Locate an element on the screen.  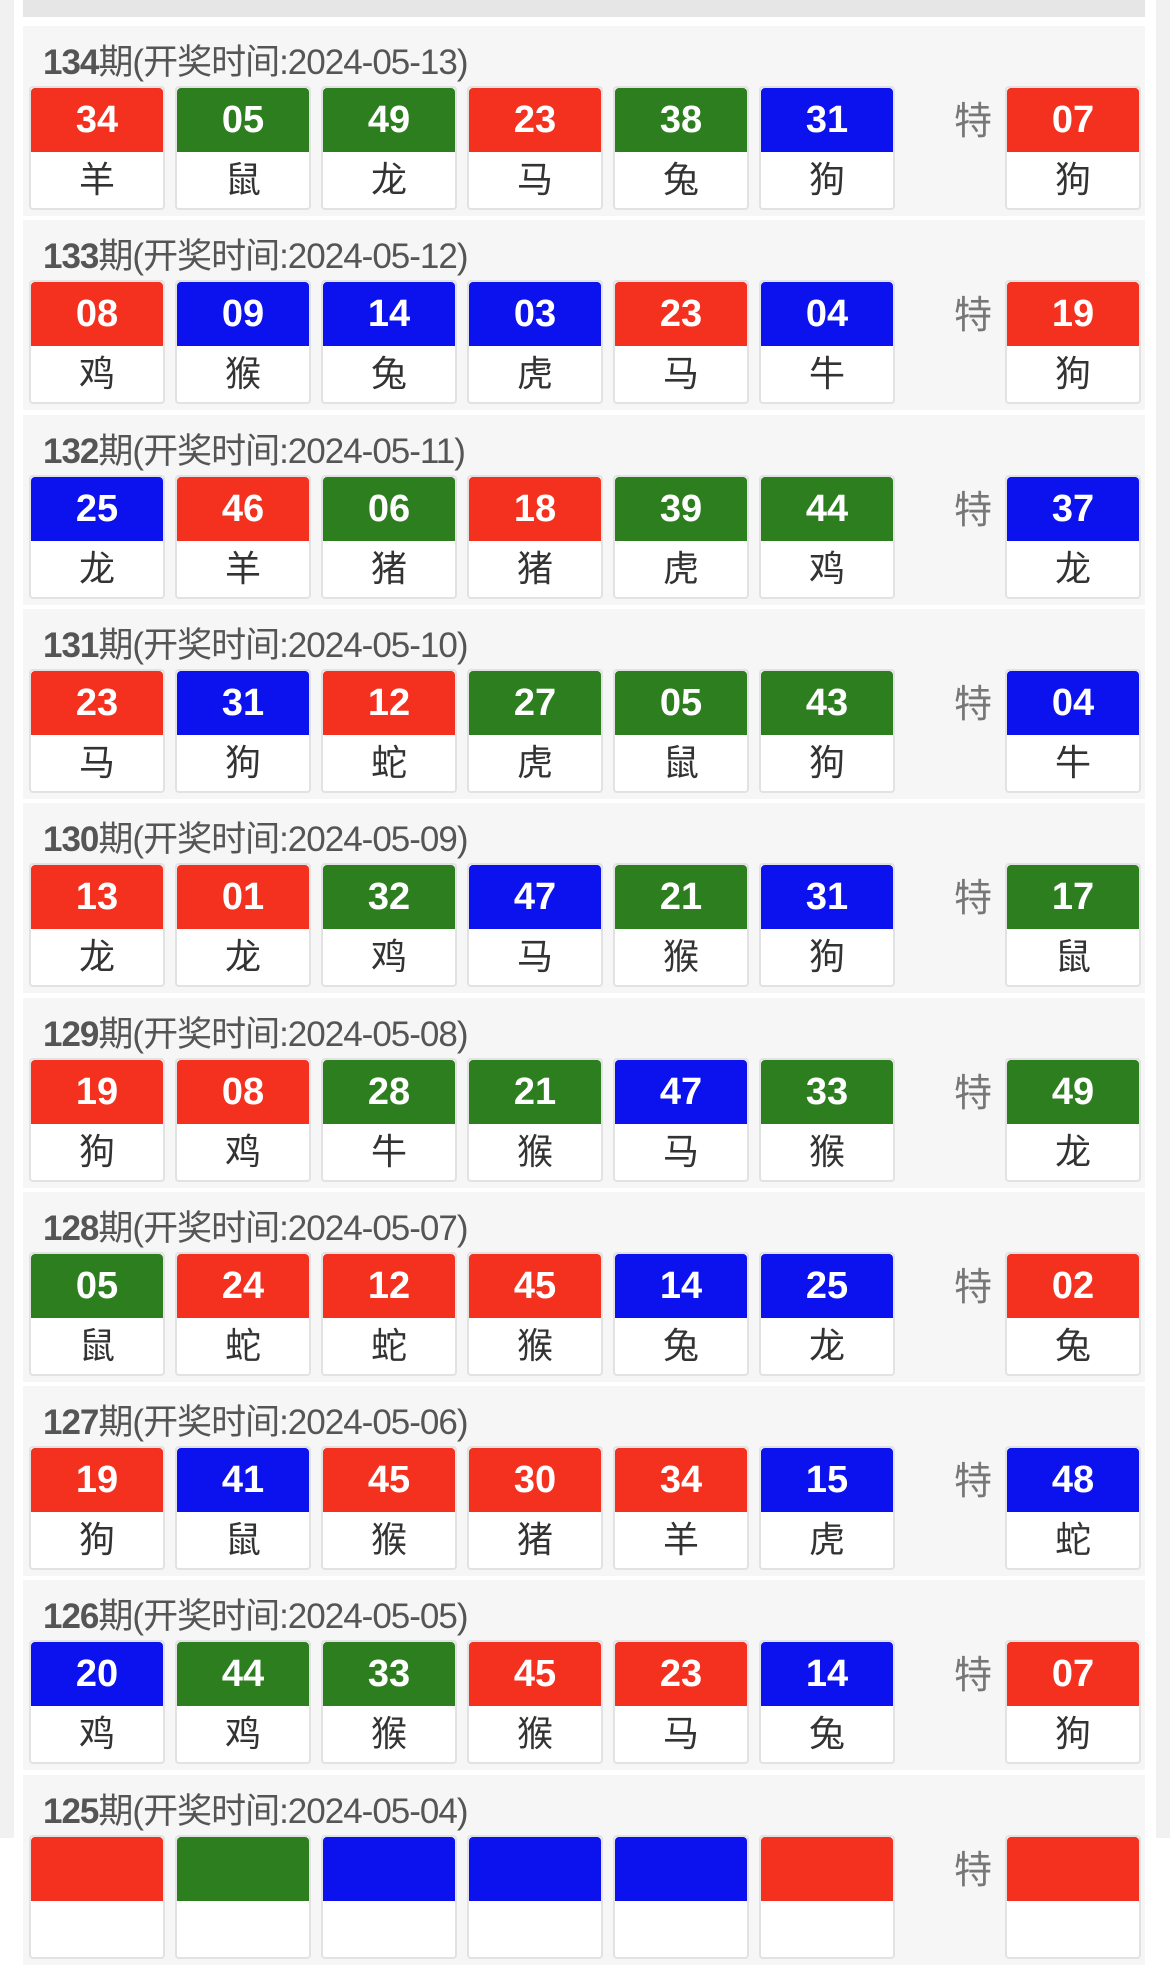
draw-header: 132期(开奖时间:2024-05-11) is located at coordinates (254, 448).